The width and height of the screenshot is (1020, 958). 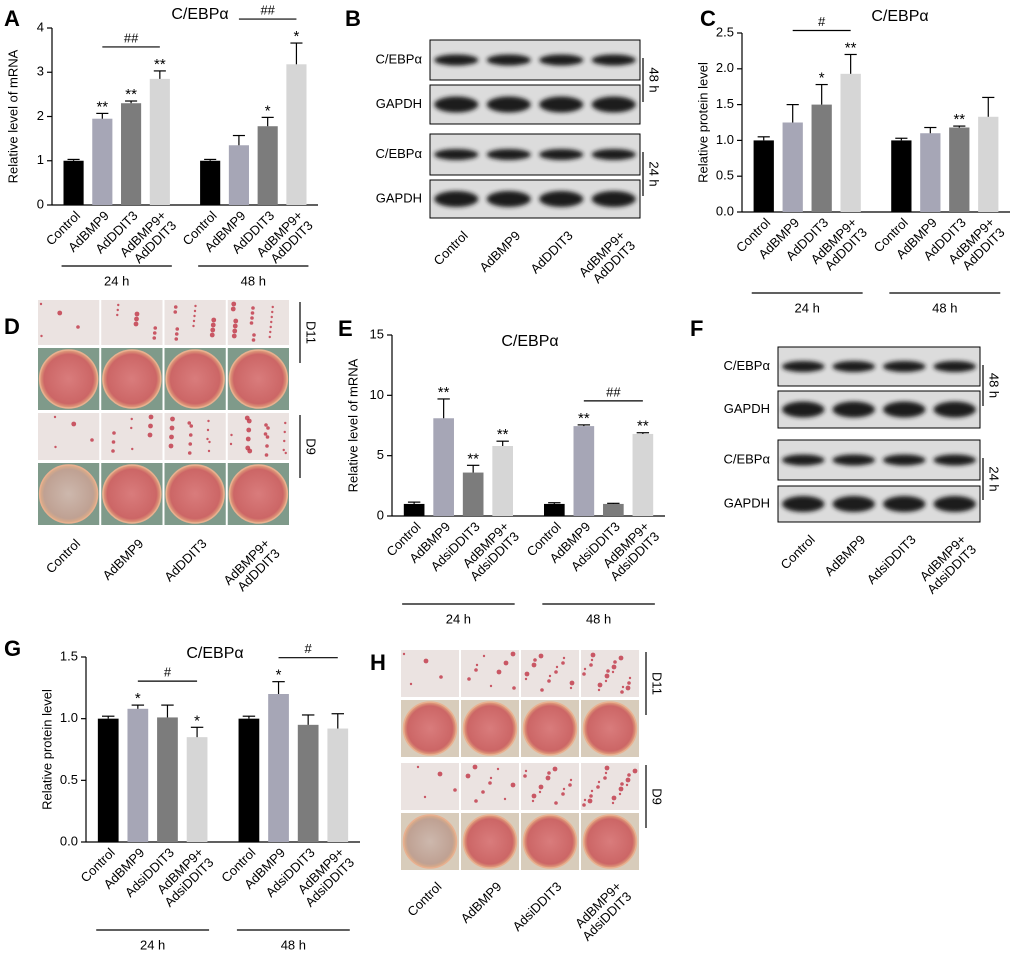 What do you see at coordinates (708, 18) in the screenshot?
I see `panel-letter: C` at bounding box center [708, 18].